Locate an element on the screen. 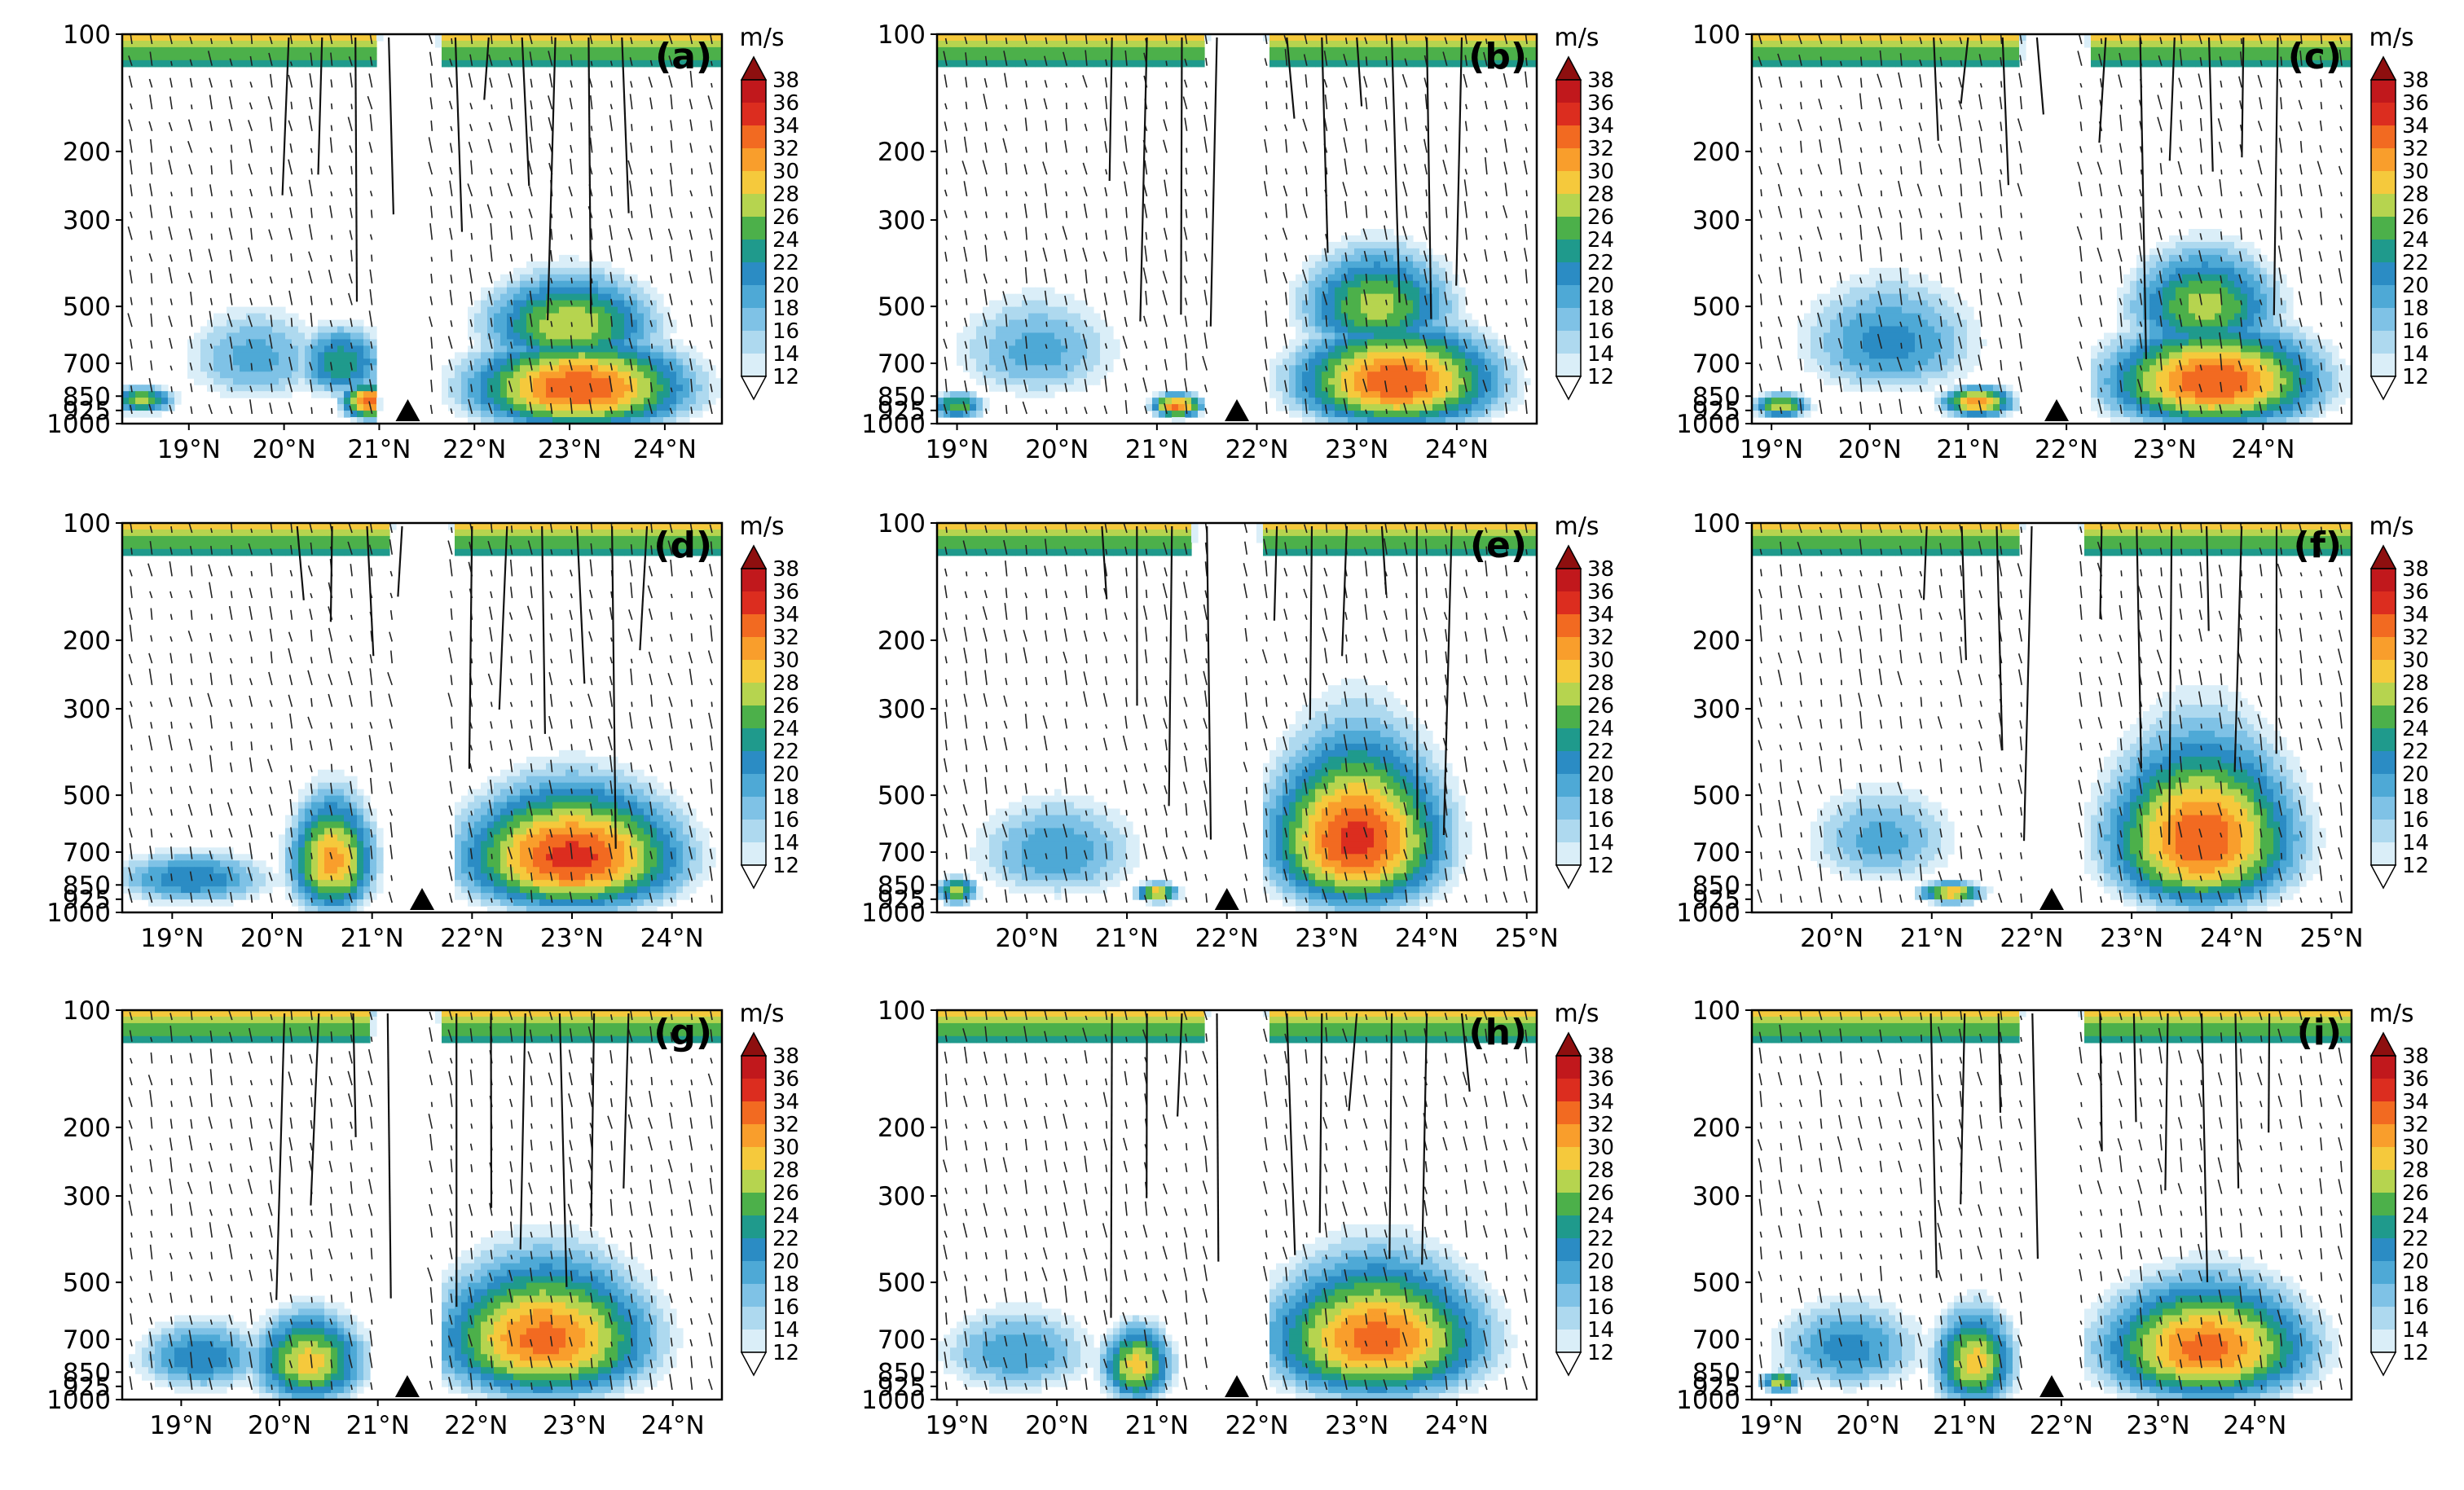 This screenshot has height=1490, width=2464. updraft-vectors is located at coordinates (452, 1160).